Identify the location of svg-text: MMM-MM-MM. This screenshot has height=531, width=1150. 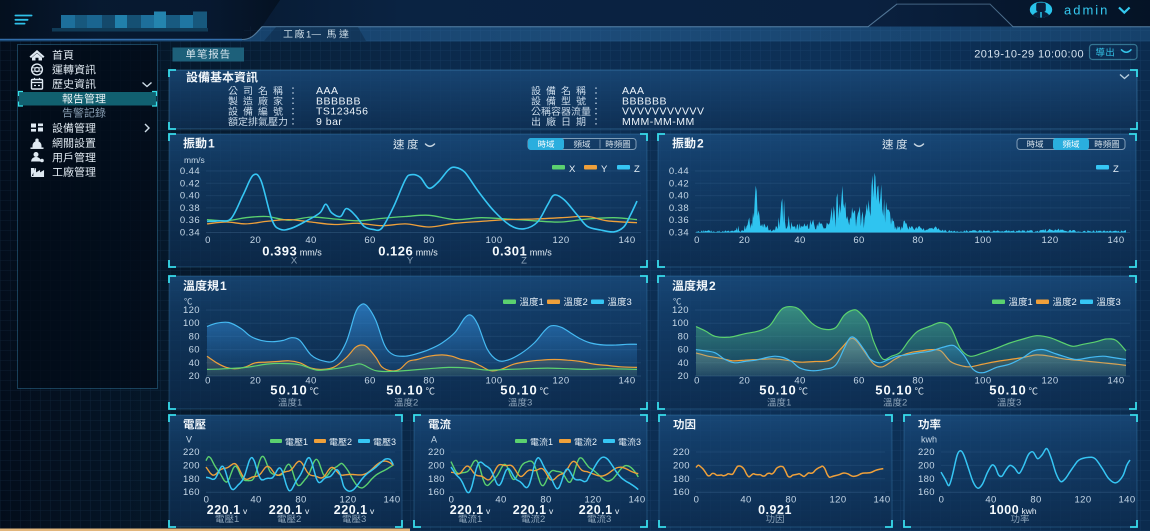
(658, 122).